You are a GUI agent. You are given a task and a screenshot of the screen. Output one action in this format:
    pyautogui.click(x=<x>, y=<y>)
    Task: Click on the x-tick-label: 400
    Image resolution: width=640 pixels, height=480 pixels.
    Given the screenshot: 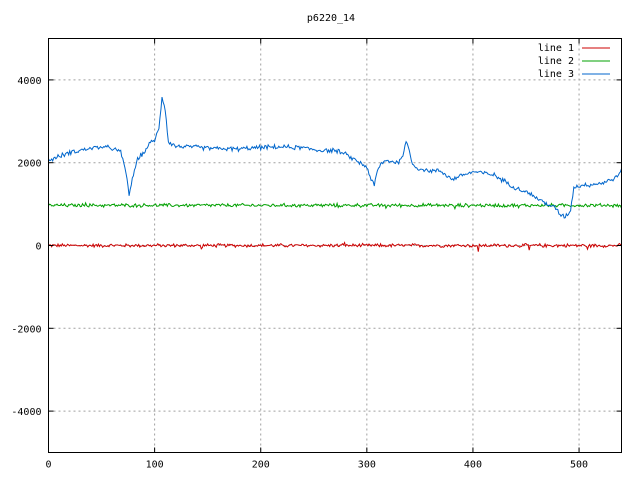 What is the action you would take?
    pyautogui.click(x=473, y=465)
    